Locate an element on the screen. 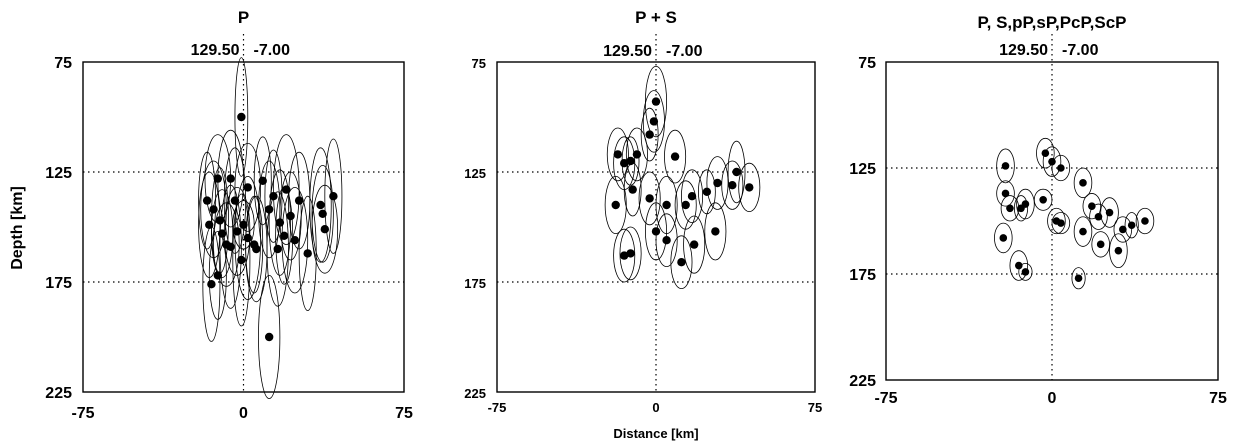 The height and width of the screenshot is (447, 1239). x-tick-label: -75 is located at coordinates (885, 398).